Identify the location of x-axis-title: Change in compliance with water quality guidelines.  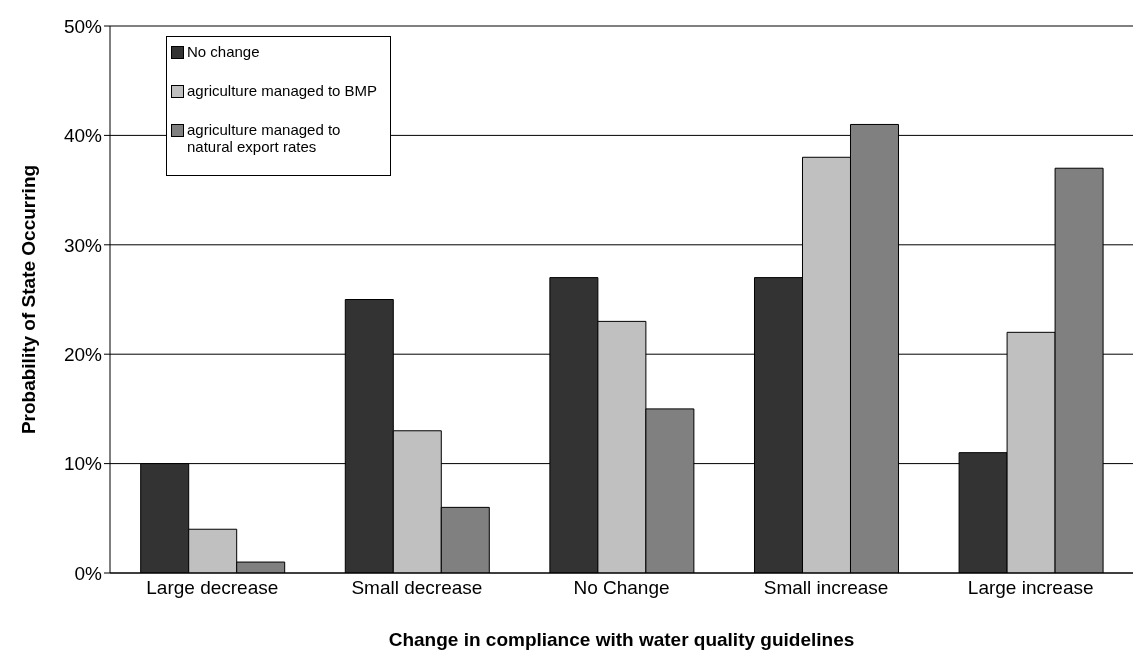
(621, 640).